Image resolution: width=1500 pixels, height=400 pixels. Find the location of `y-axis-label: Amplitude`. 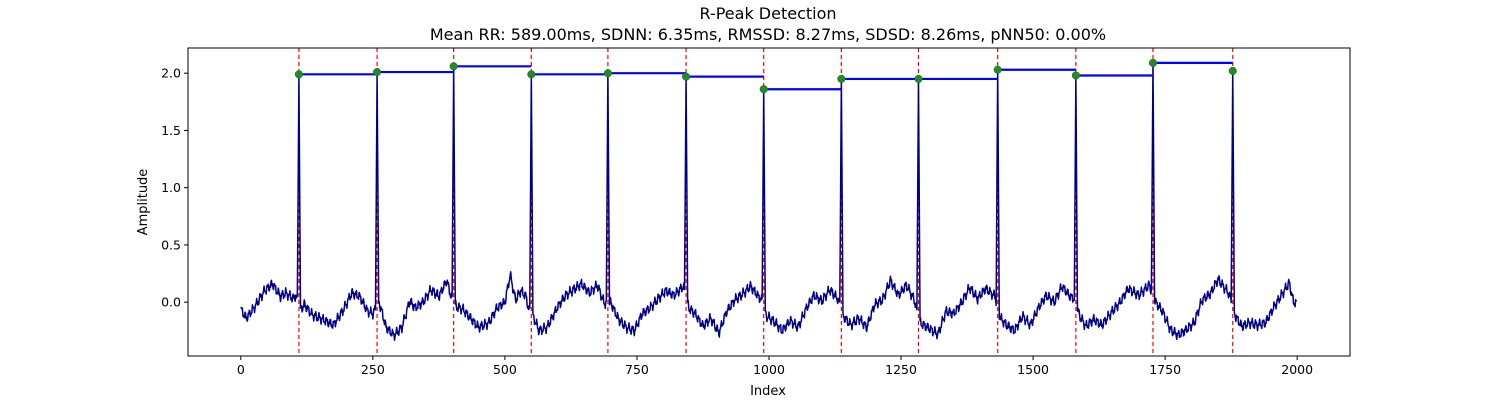

y-axis-label: Amplitude is located at coordinates (143, 202).